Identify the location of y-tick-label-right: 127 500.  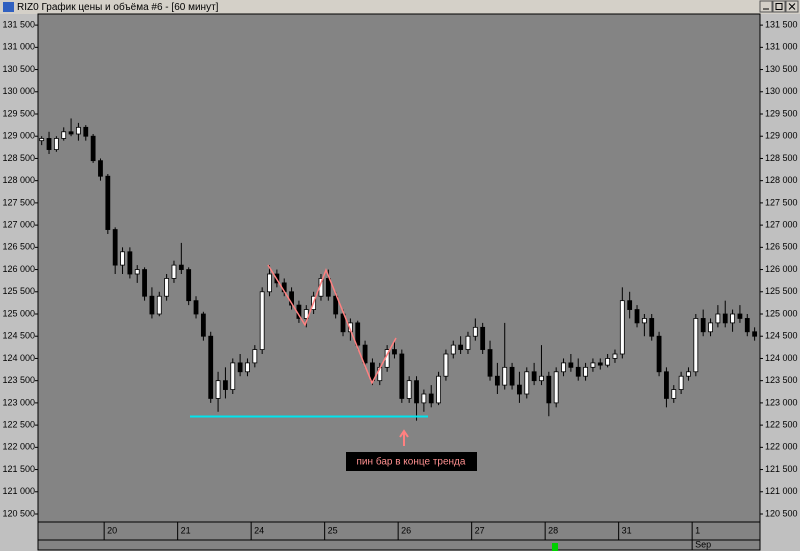
(781, 202).